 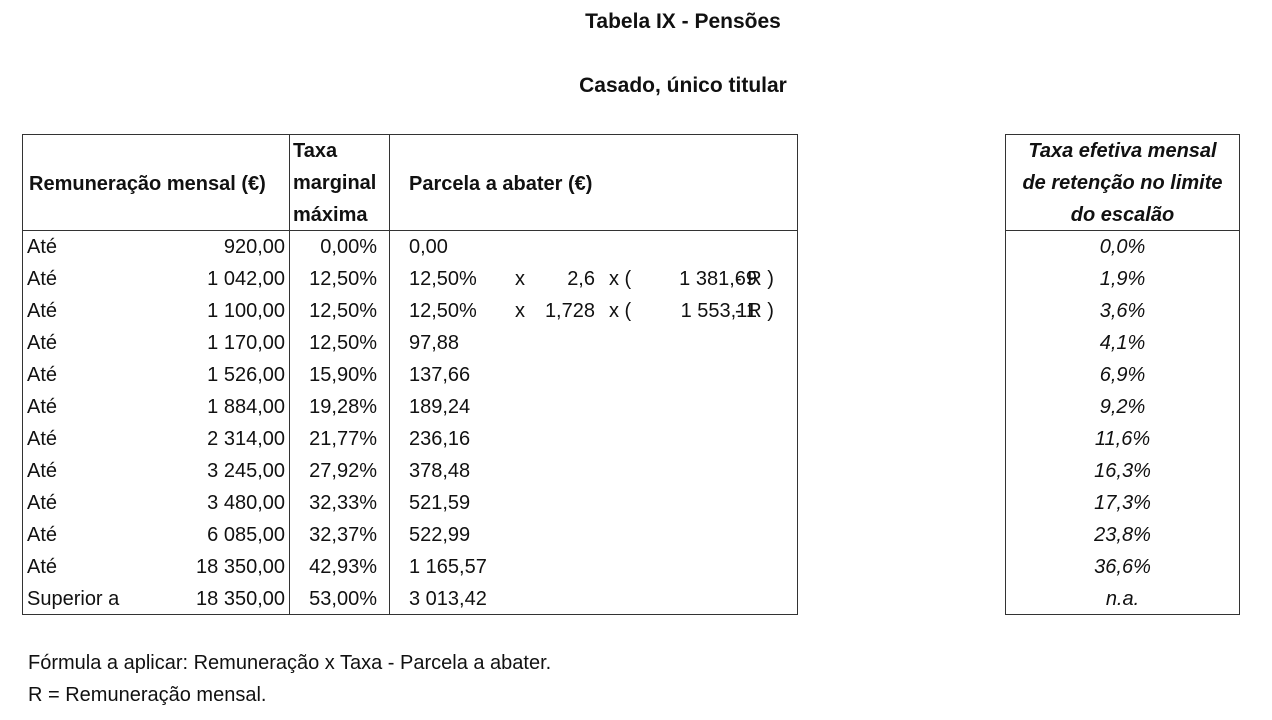 What do you see at coordinates (683, 85) in the screenshot?
I see `page-subtitle: Casado, único titular` at bounding box center [683, 85].